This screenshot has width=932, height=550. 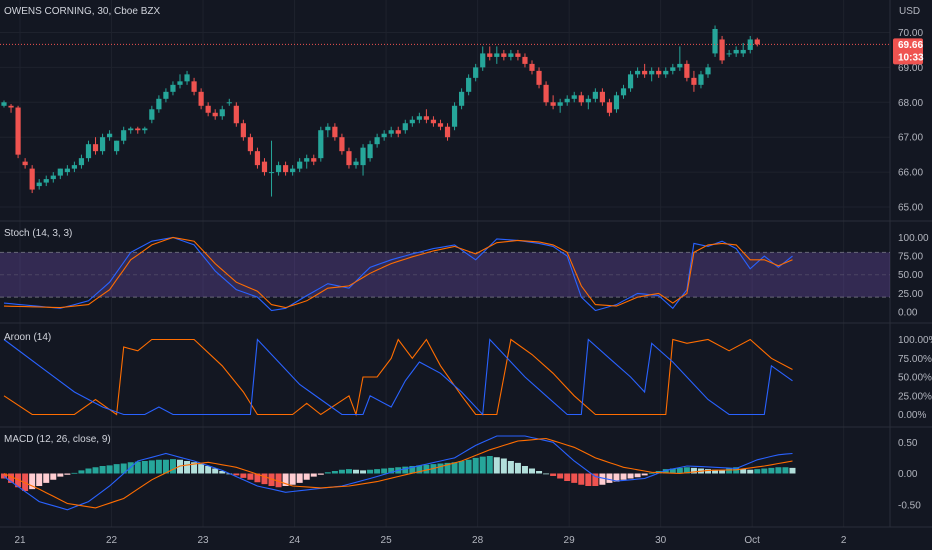 I want to click on last-price-tag-background, so click(x=908, y=51).